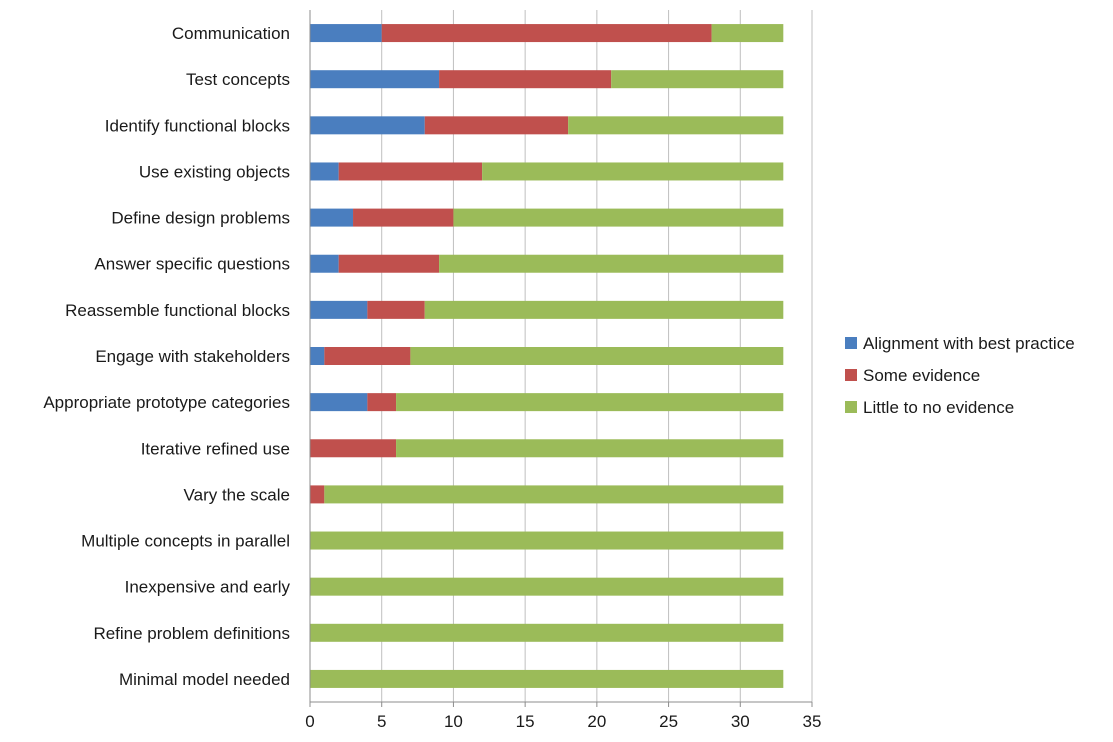 Image resolution: width=1113 pixels, height=742 pixels. Describe the element at coordinates (596, 721) in the screenshot. I see `x-tick-label: 20` at that location.